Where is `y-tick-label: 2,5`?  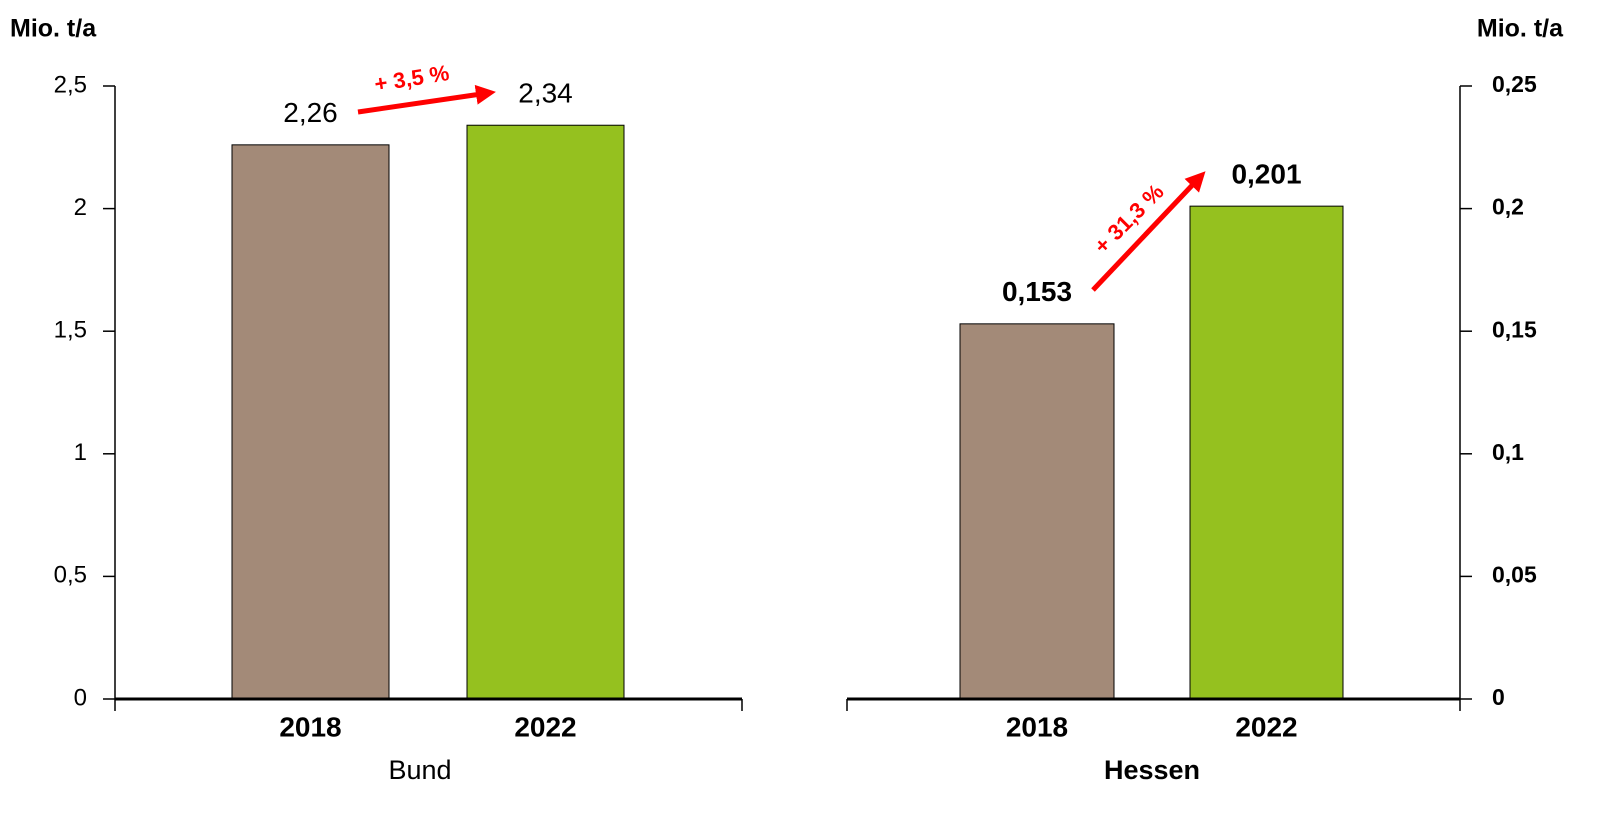 y-tick-label: 2,5 is located at coordinates (70, 84).